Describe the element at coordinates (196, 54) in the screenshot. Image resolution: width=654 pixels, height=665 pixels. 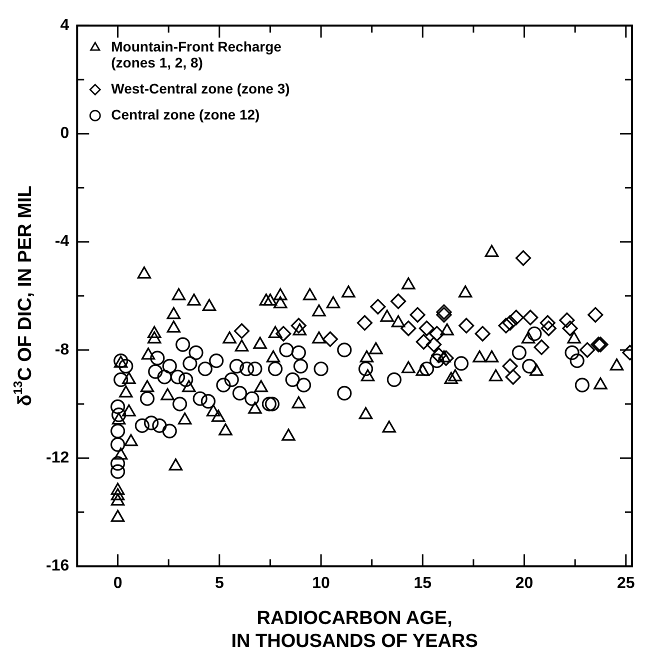
I see `legend-label: Mountain-Front Recharge (zones 1, 2, 8)` at that location.